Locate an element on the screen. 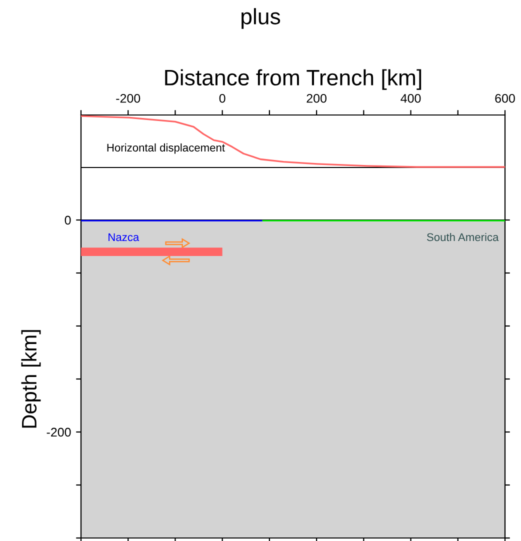 Image resolution: width=521 pixels, height=541 pixels. x-tick-label: 400 is located at coordinates (410, 98).